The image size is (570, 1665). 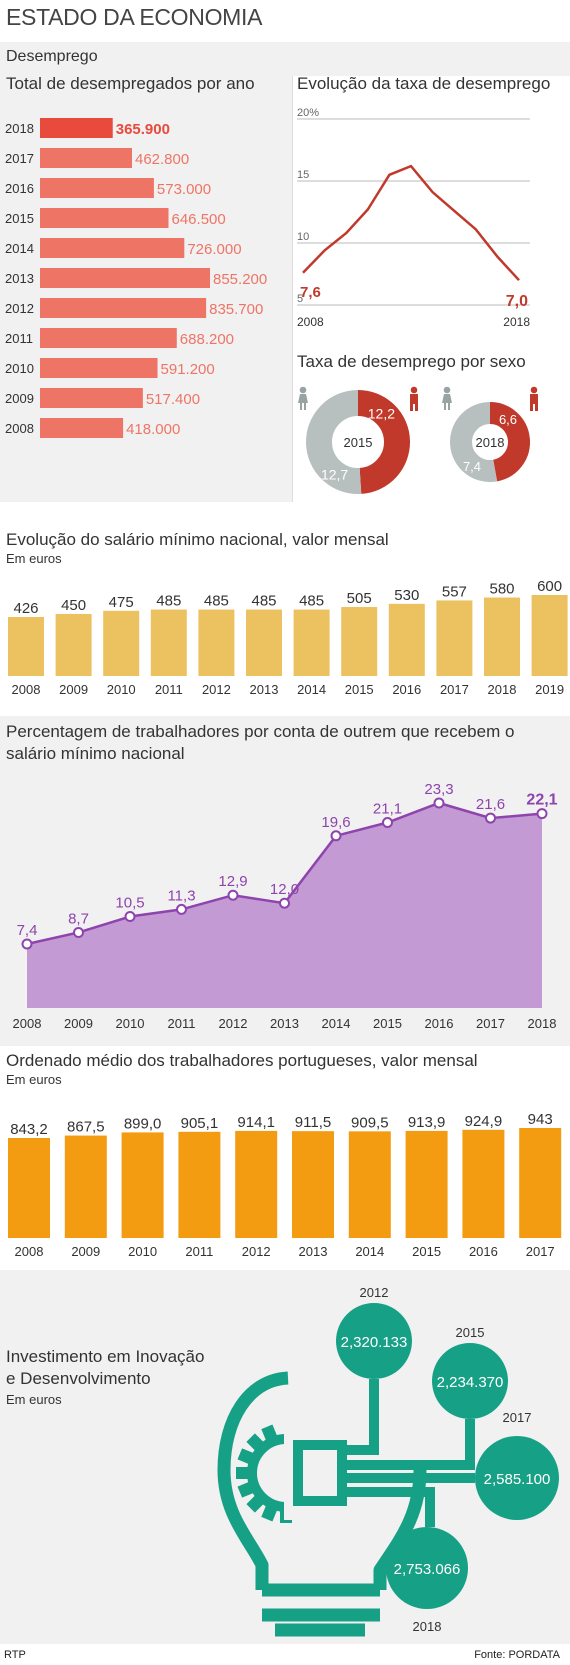 I want to click on min-wage-value-label: 485, so click(x=168, y=601).